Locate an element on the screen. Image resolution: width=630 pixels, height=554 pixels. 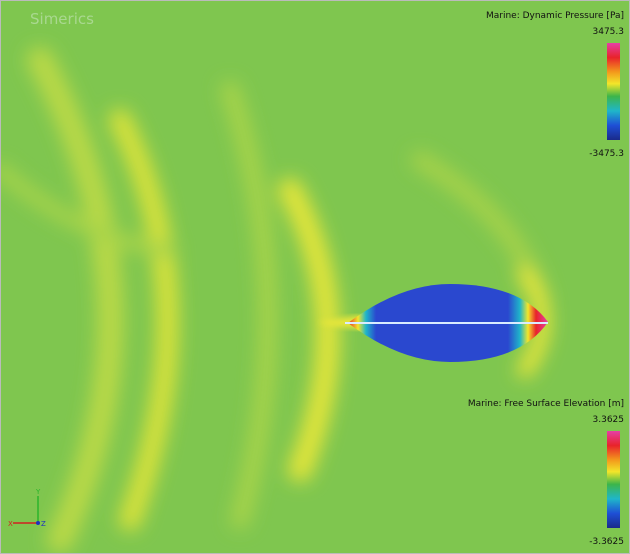
legend-min: -3.3625 is located at coordinates (606, 542).